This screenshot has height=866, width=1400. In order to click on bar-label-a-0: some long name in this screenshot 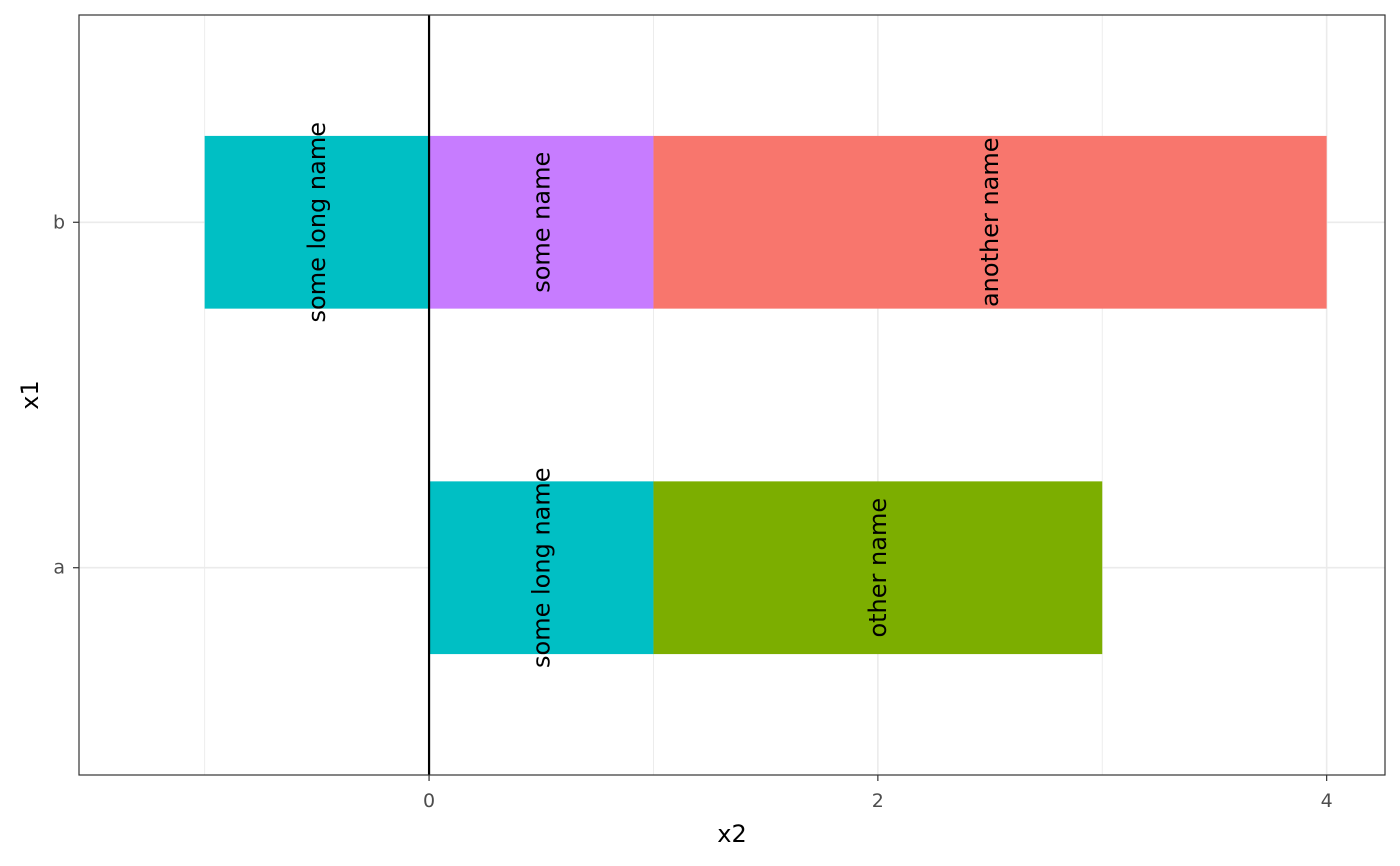, I will do `click(541, 568)`.